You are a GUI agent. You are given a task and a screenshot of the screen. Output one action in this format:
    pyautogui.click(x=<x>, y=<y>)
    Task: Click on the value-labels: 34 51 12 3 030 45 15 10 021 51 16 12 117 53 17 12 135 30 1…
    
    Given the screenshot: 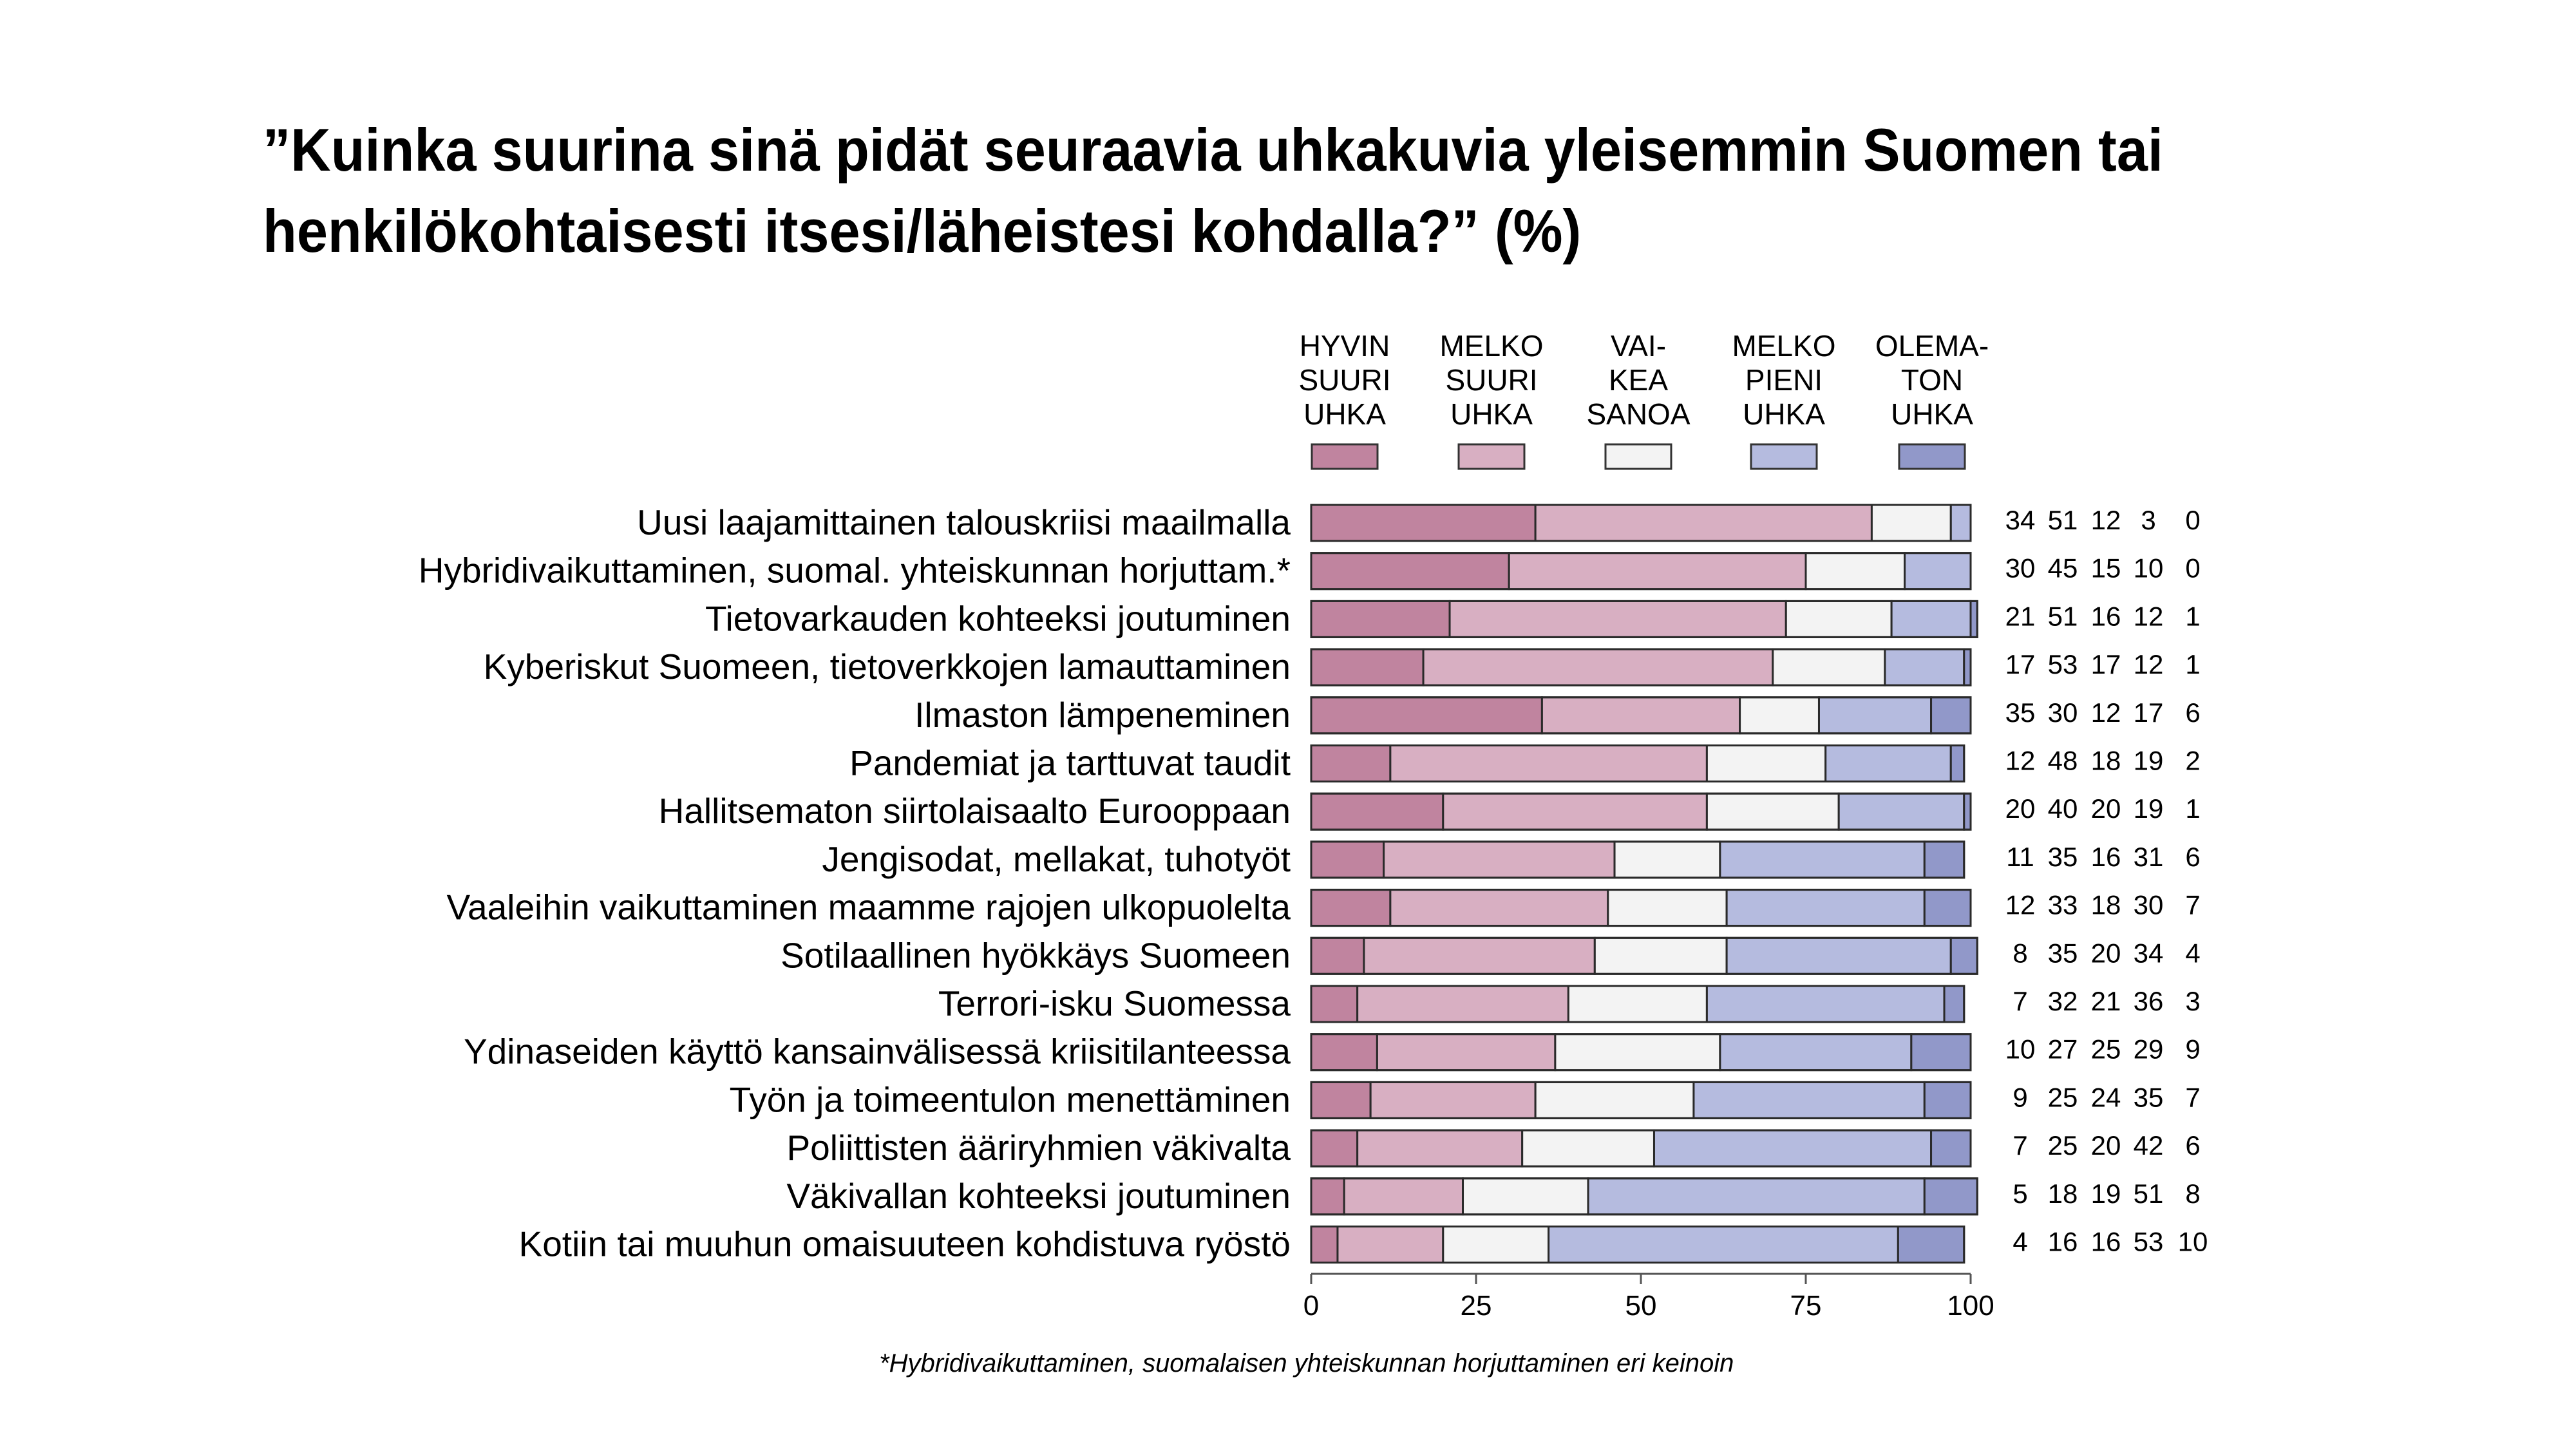 What is the action you would take?
    pyautogui.click(x=2106, y=881)
    